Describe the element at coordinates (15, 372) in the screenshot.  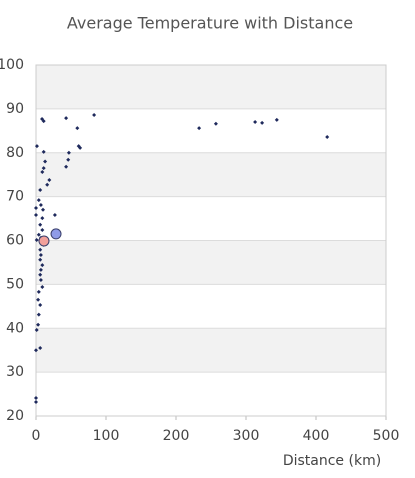
I see `y-tick-label: 30` at that location.